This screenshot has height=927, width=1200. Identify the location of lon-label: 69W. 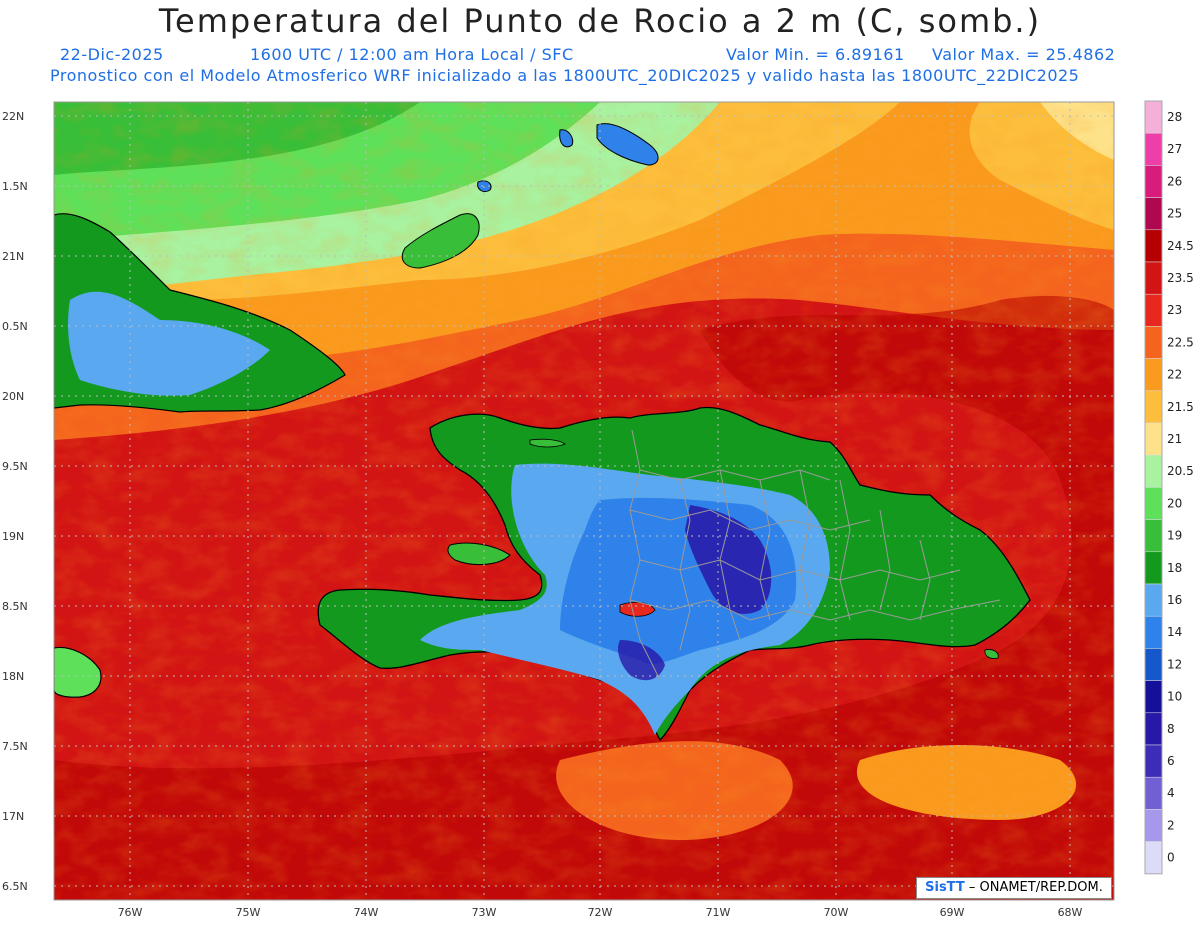
(952, 912).